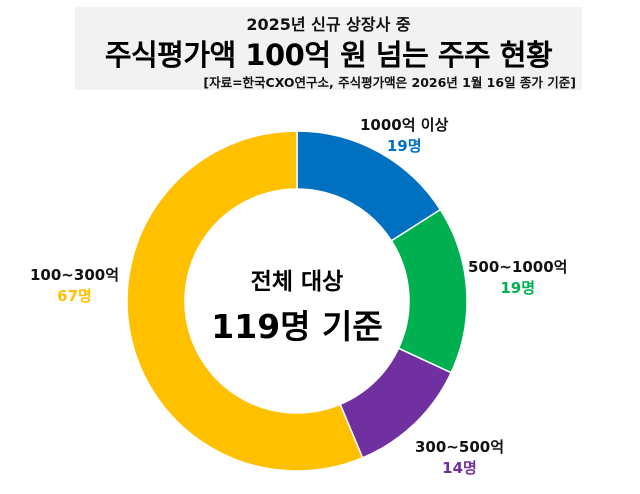 This screenshot has height=494, width=640. I want to click on slice-category: 500~1000억, so click(518, 267).